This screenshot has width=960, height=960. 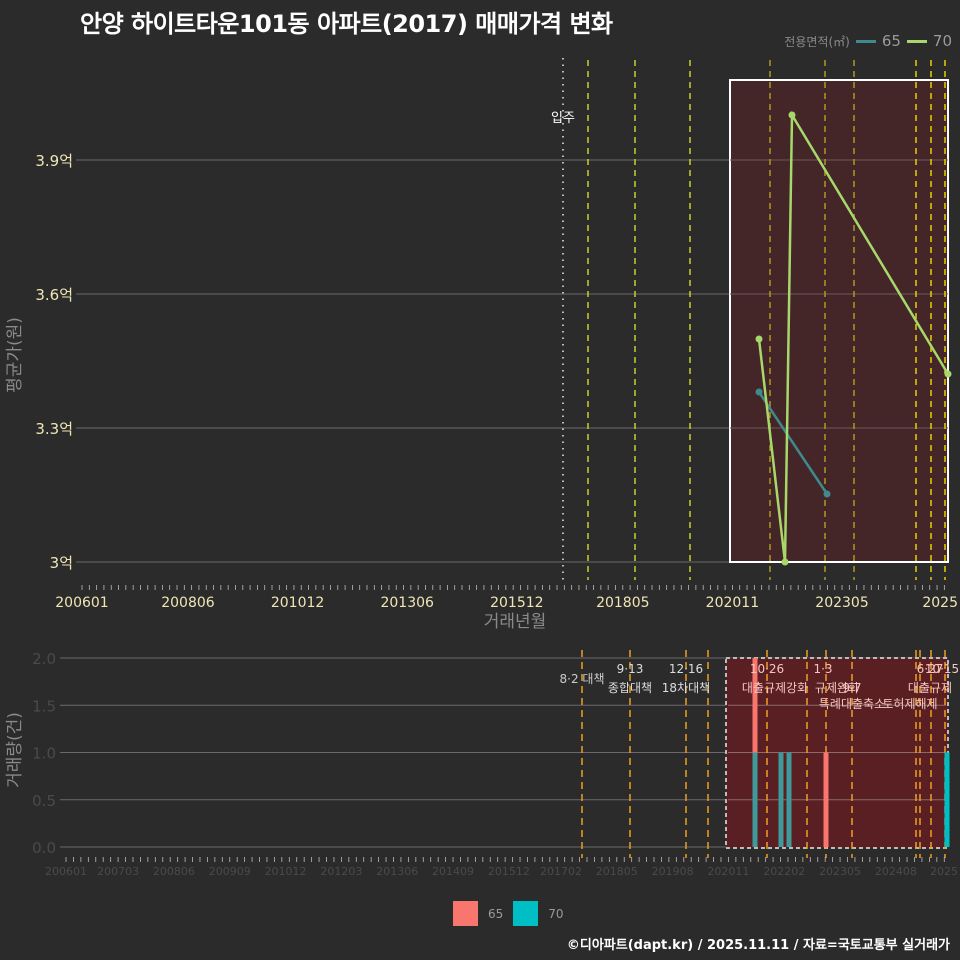 What do you see at coordinates (515, 622) in the screenshot?
I see `x-axis-title: 거래년월` at bounding box center [515, 622].